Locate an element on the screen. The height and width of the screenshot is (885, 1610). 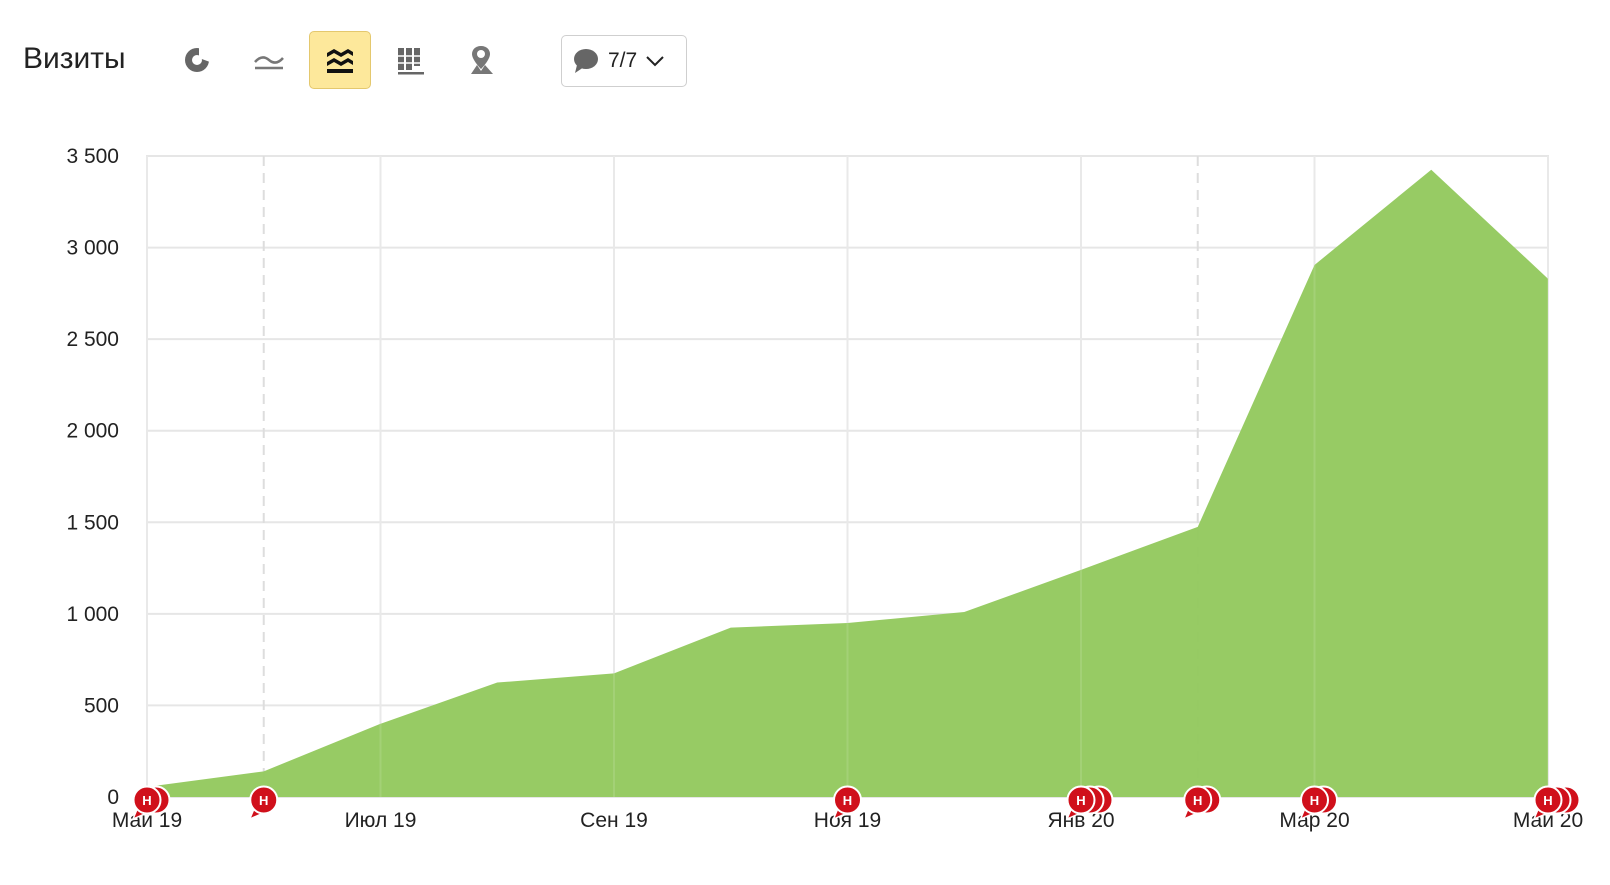
bar-chart-icon is located at coordinates (411, 61).